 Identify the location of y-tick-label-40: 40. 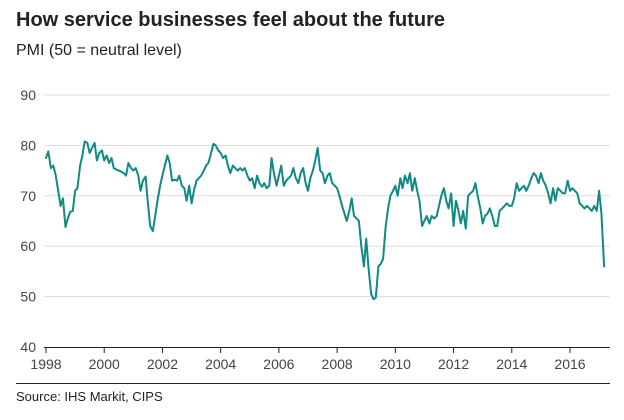
(28, 347).